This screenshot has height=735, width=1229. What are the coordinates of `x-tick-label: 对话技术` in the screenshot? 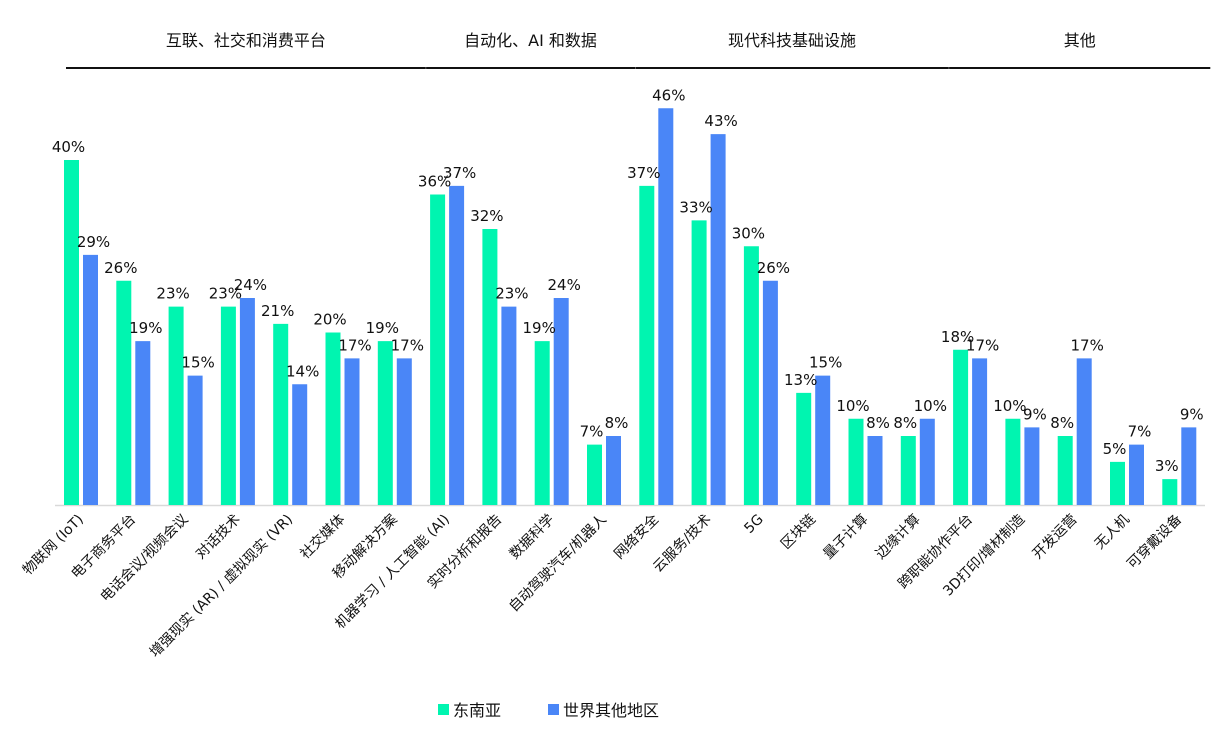 It's located at (218, 537).